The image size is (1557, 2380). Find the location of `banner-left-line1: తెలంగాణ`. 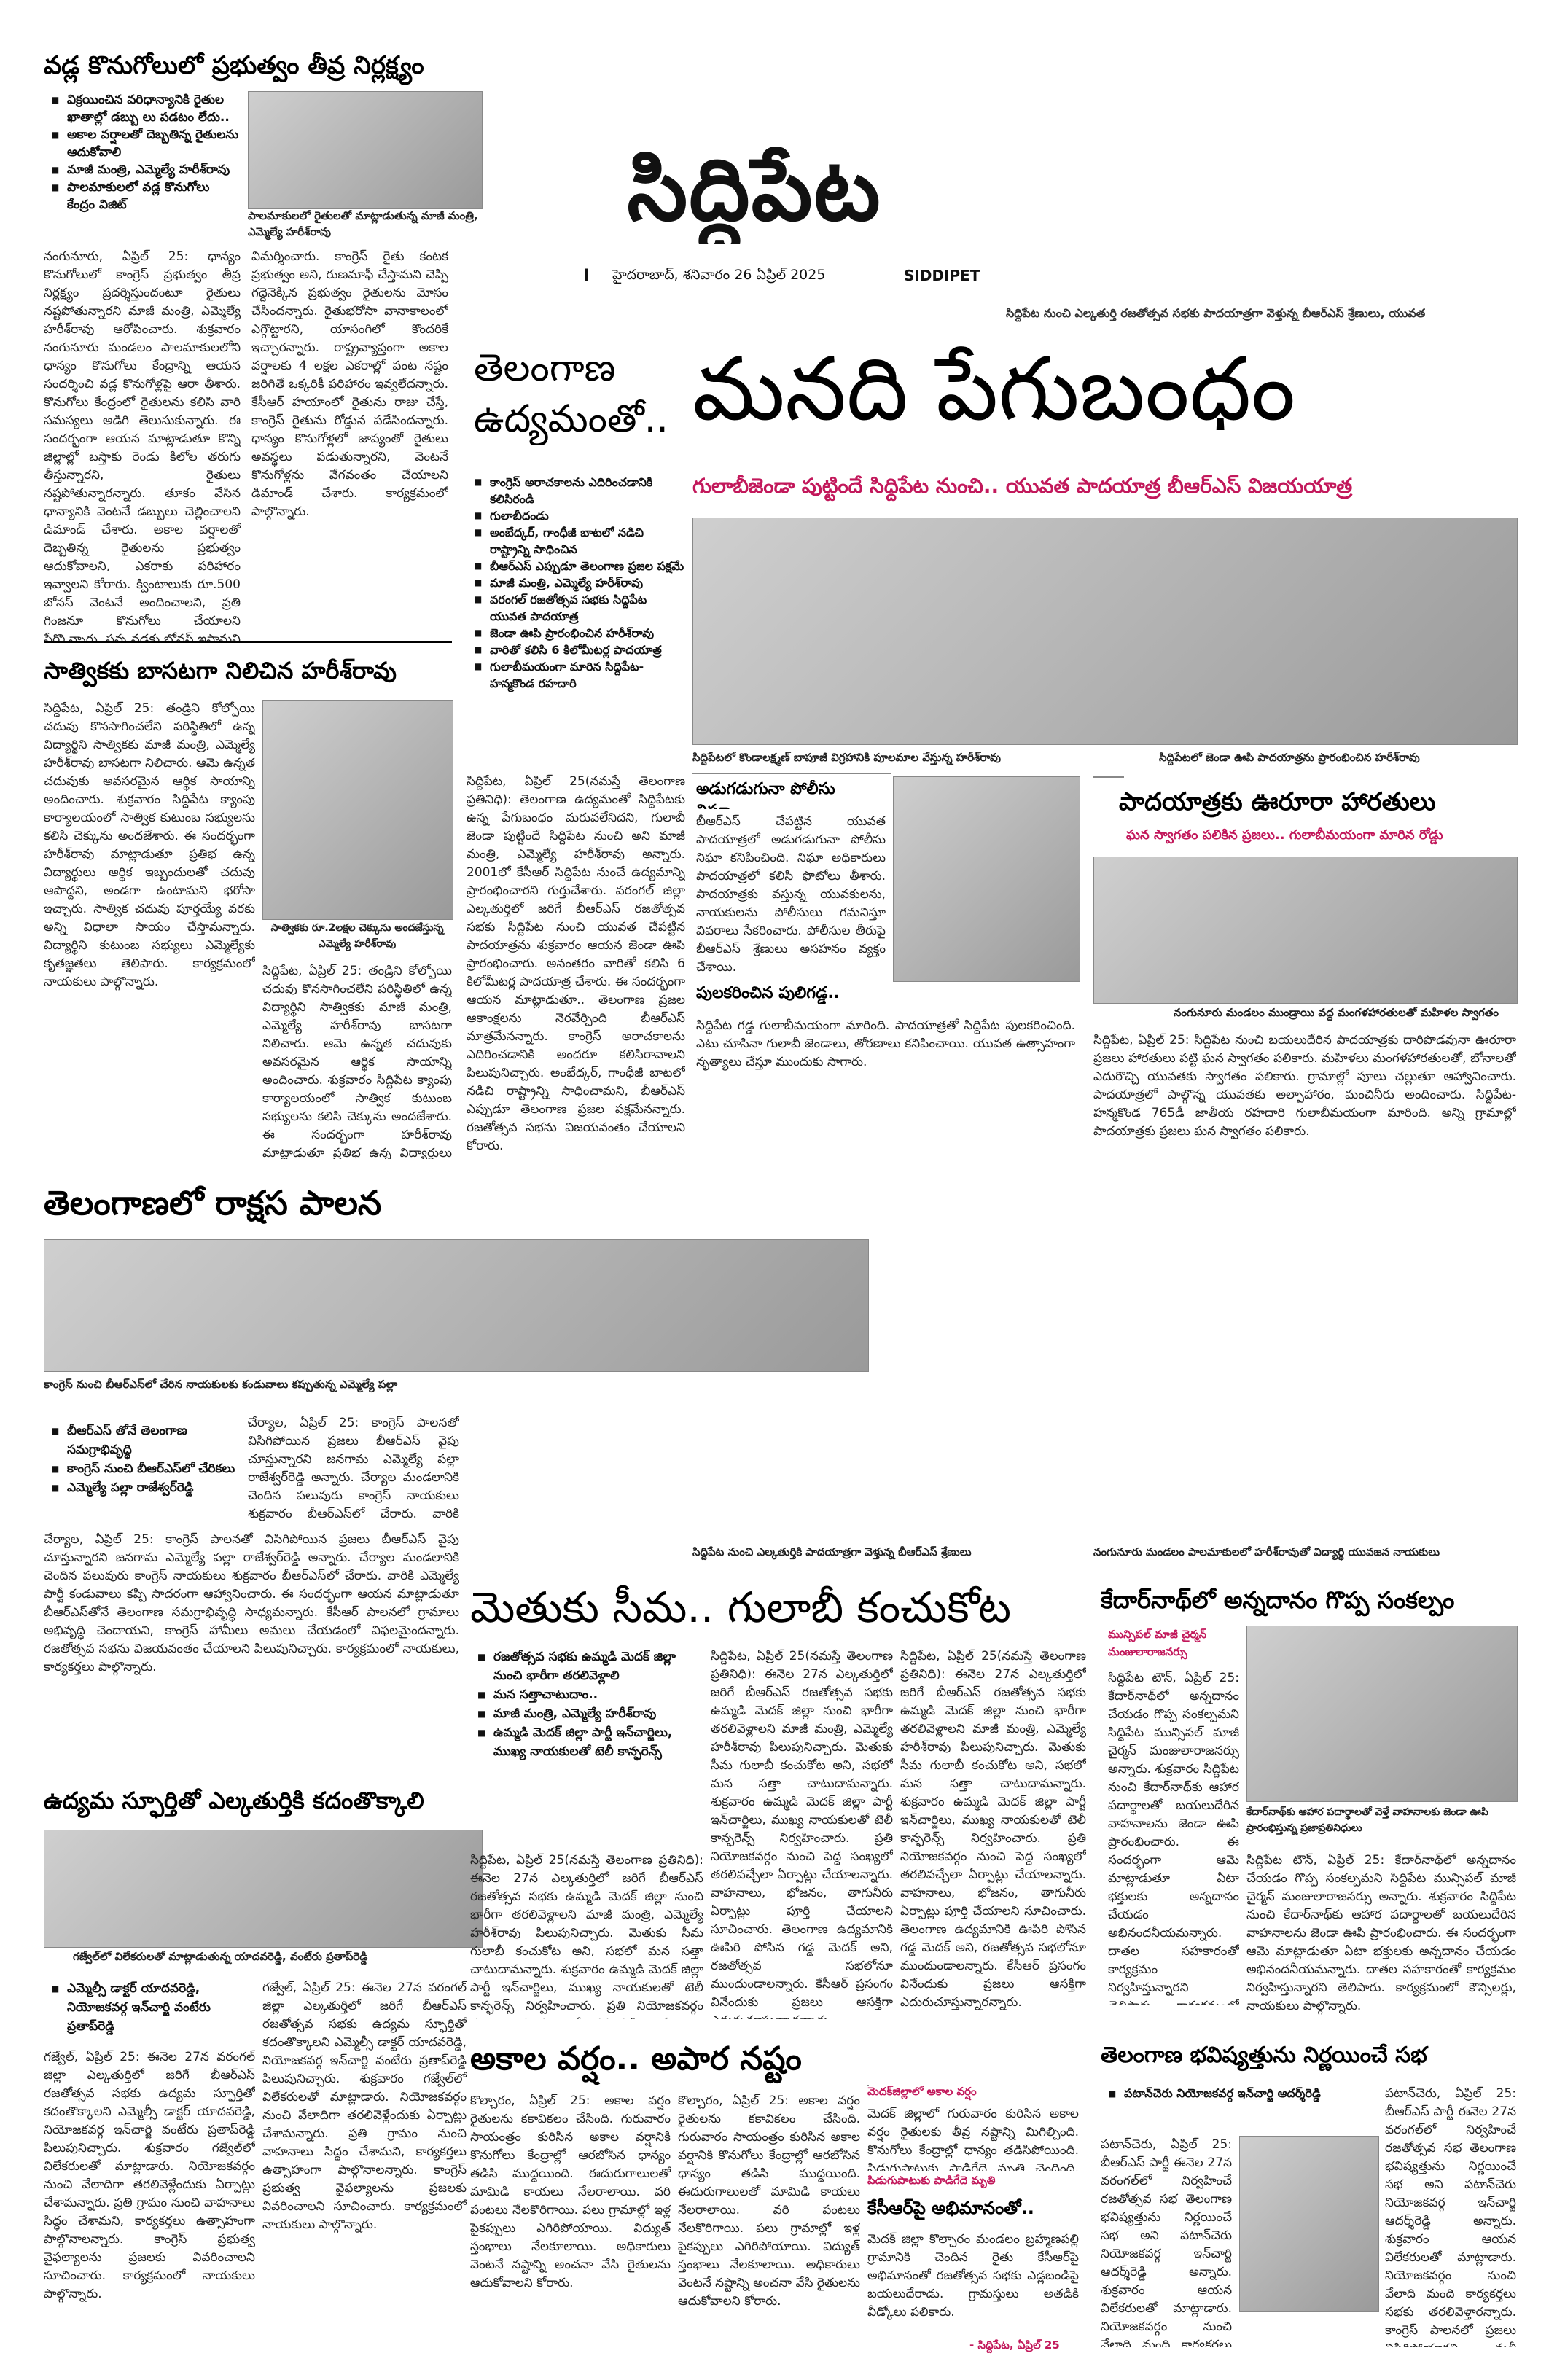

banner-left-line1: తెలంగాణ is located at coordinates (545, 368).